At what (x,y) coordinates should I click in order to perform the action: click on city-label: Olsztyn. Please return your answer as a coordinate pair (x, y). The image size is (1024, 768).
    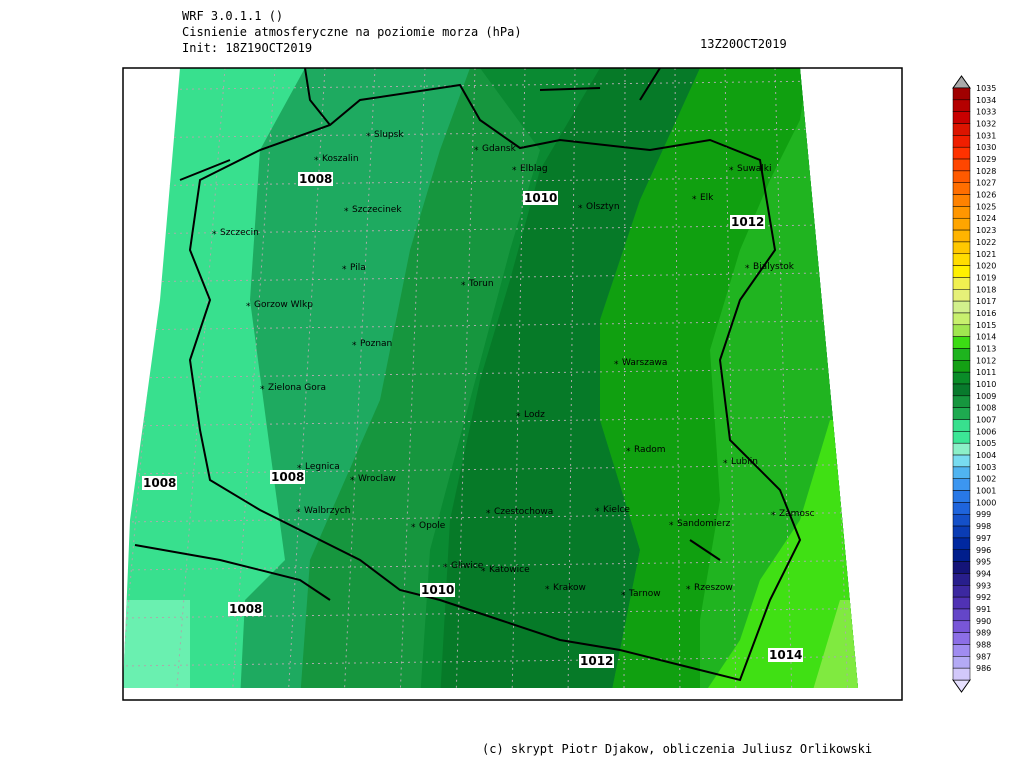
    Looking at the image, I should click on (603, 207).